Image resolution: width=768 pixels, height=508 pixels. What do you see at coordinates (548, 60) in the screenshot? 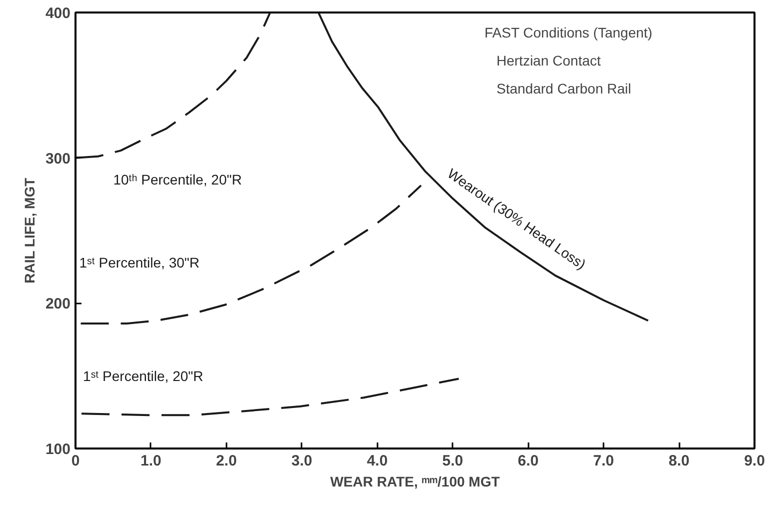
I see `annotation: Hertzian Contact` at bounding box center [548, 60].